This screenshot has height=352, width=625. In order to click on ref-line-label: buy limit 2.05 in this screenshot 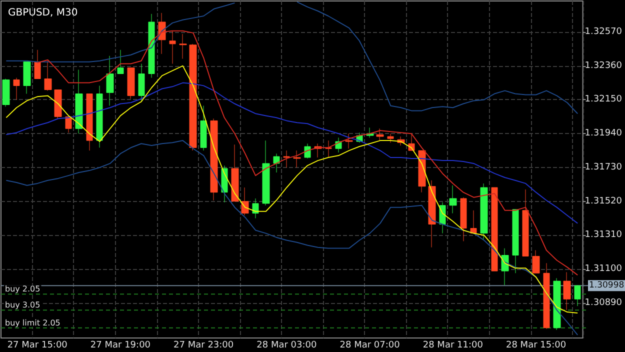, I will do `click(32, 323)`.